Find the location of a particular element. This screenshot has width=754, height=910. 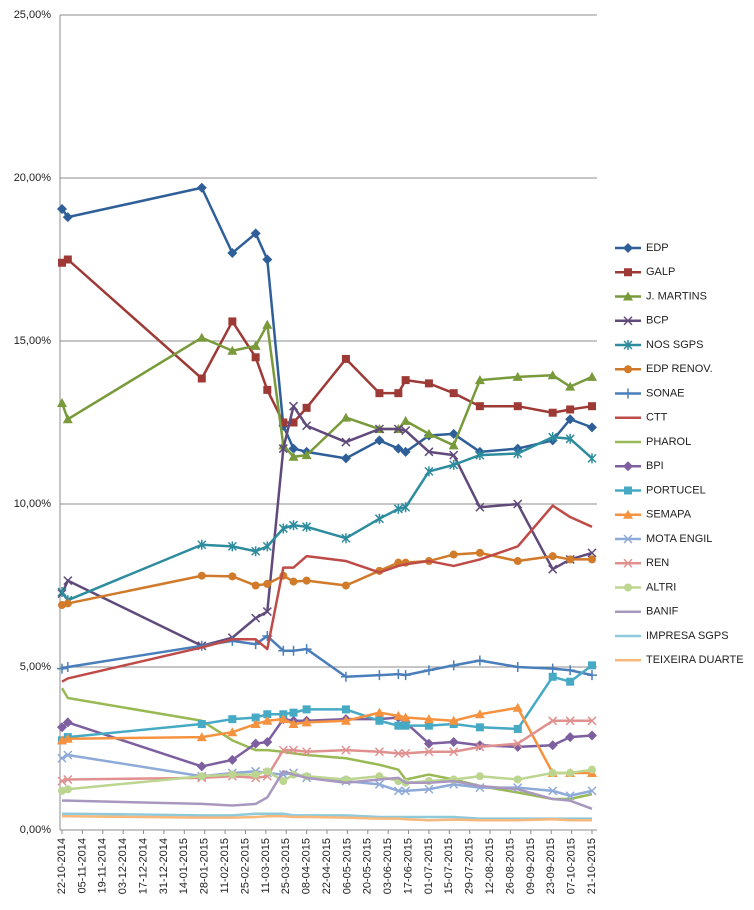

x-tick-label: 11-02-2015 is located at coordinates (225, 865).